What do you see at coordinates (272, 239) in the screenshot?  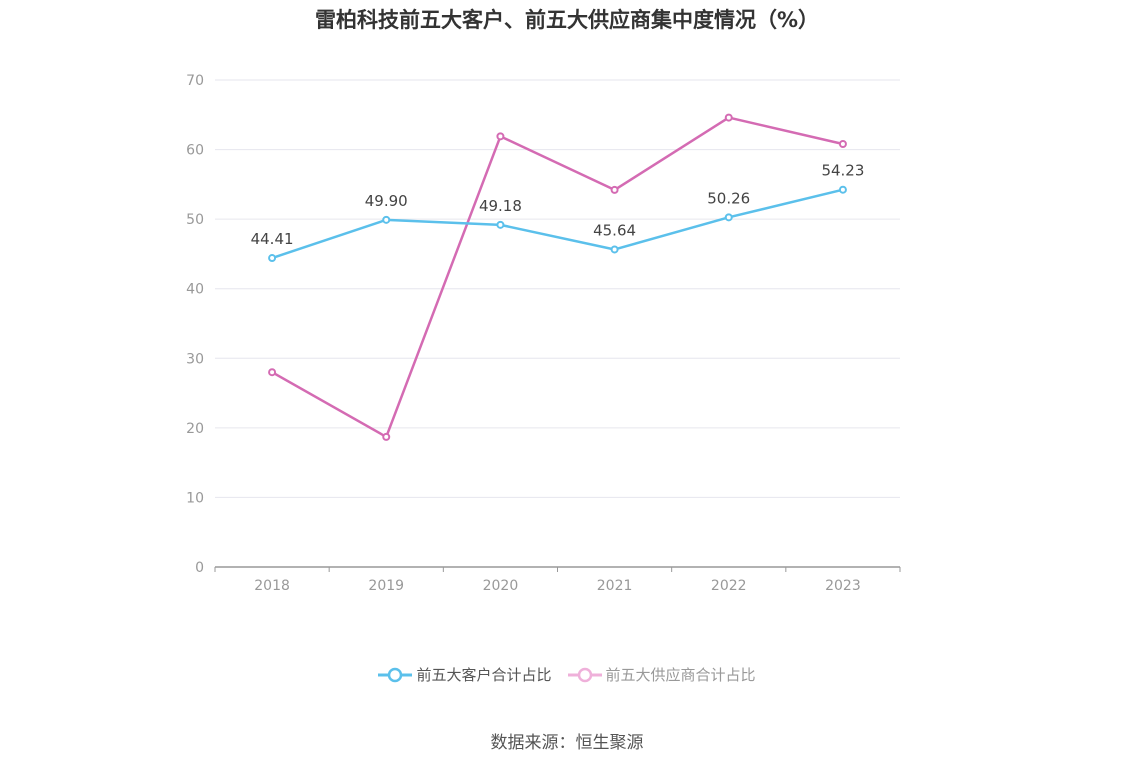 I see `data-label: 44.41` at bounding box center [272, 239].